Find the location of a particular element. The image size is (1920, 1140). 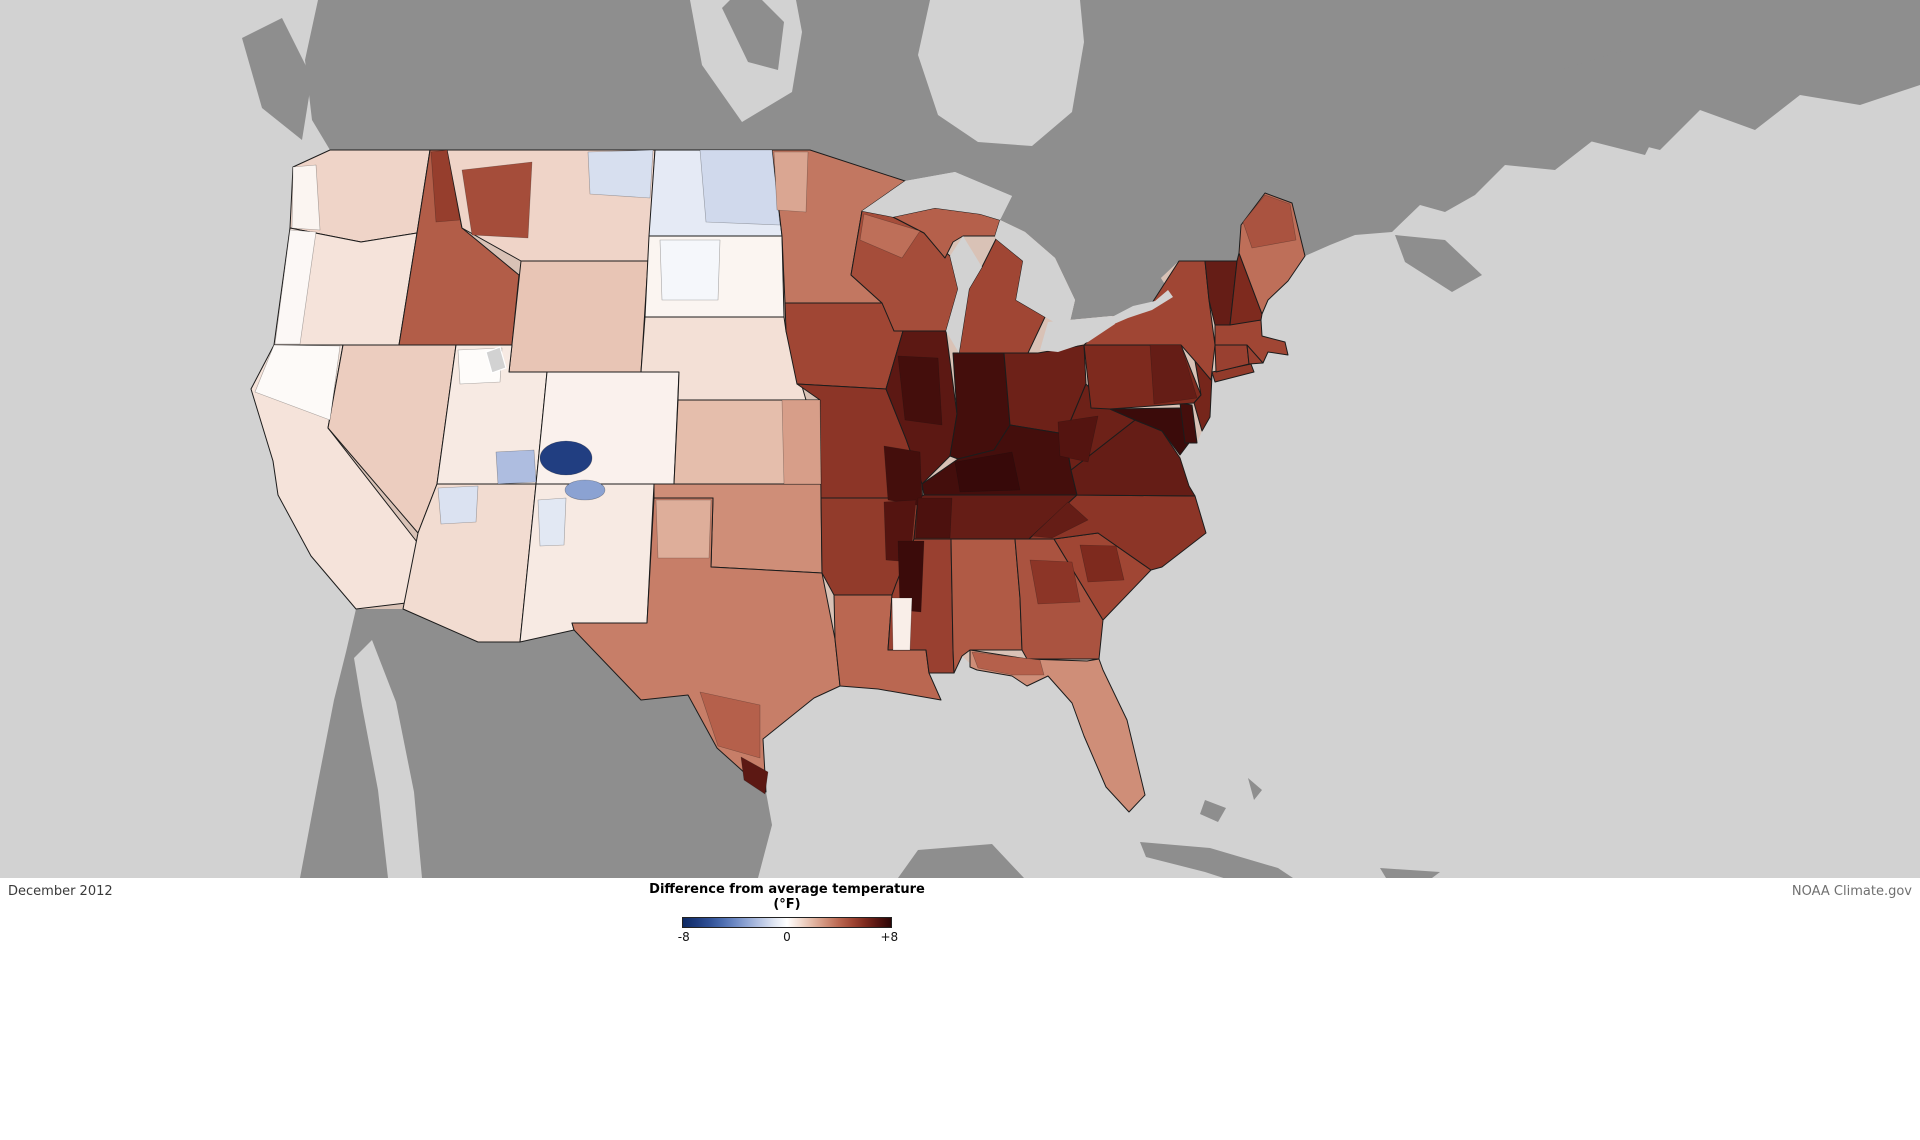

state-delaware is located at coordinates (1188, 423).